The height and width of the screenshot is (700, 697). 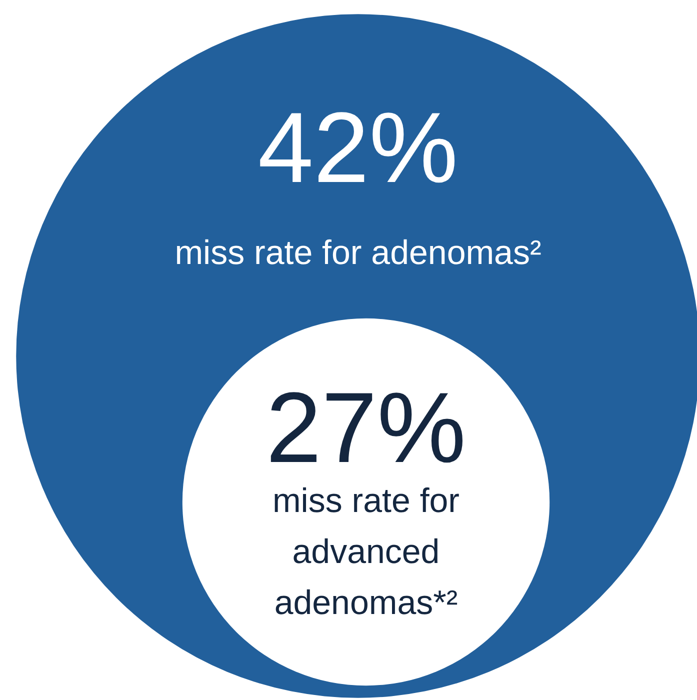 What do you see at coordinates (358, 148) in the screenshot?
I see `data-label: 42%` at bounding box center [358, 148].